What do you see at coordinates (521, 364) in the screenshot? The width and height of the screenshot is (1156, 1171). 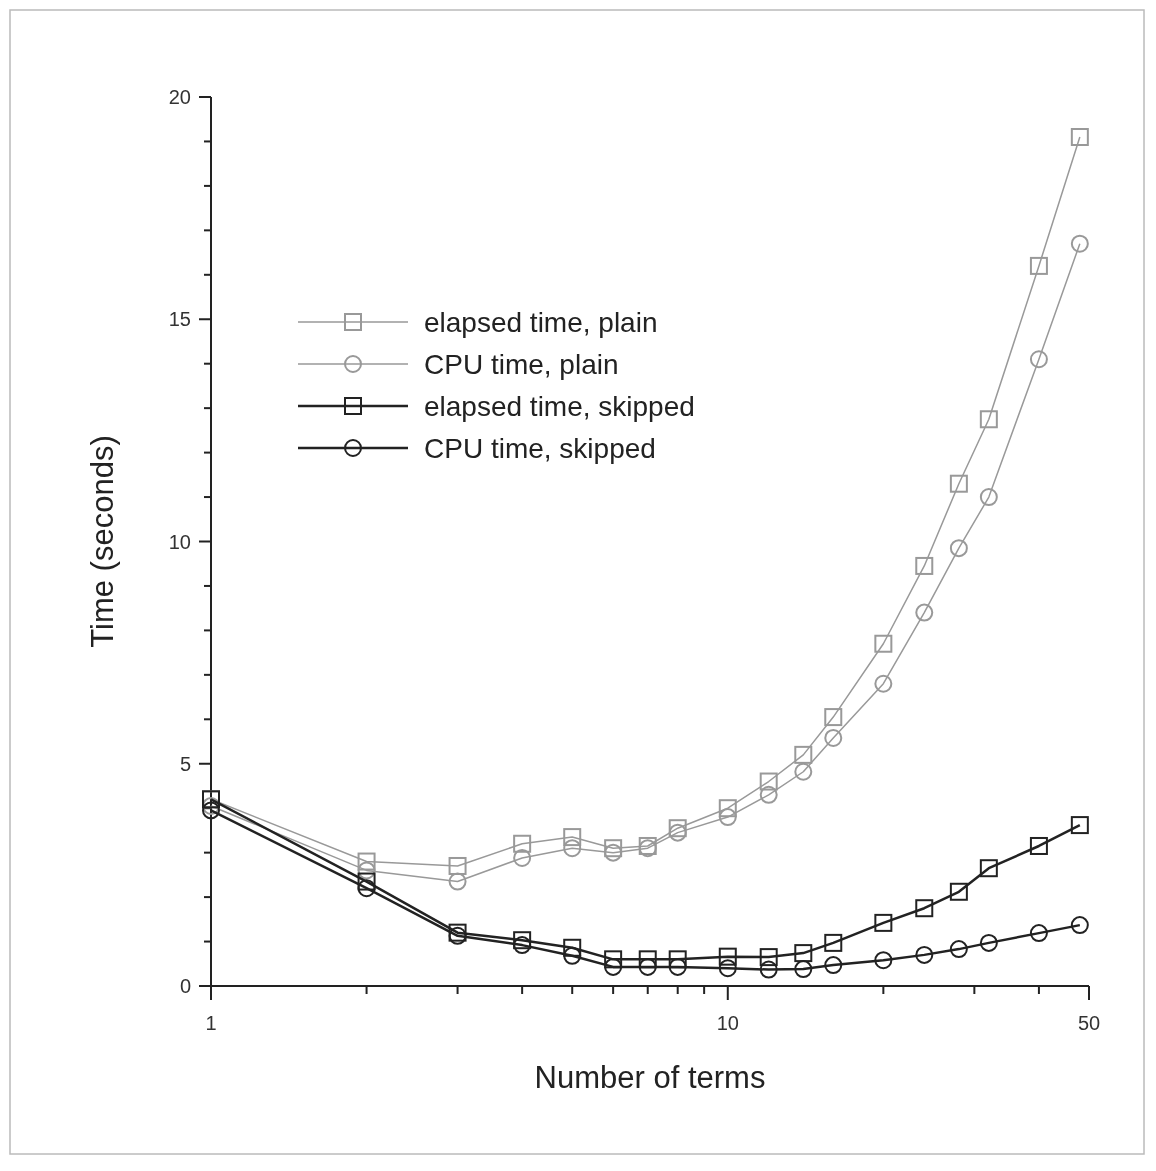 I see `legend-label: CPU time, plain` at bounding box center [521, 364].